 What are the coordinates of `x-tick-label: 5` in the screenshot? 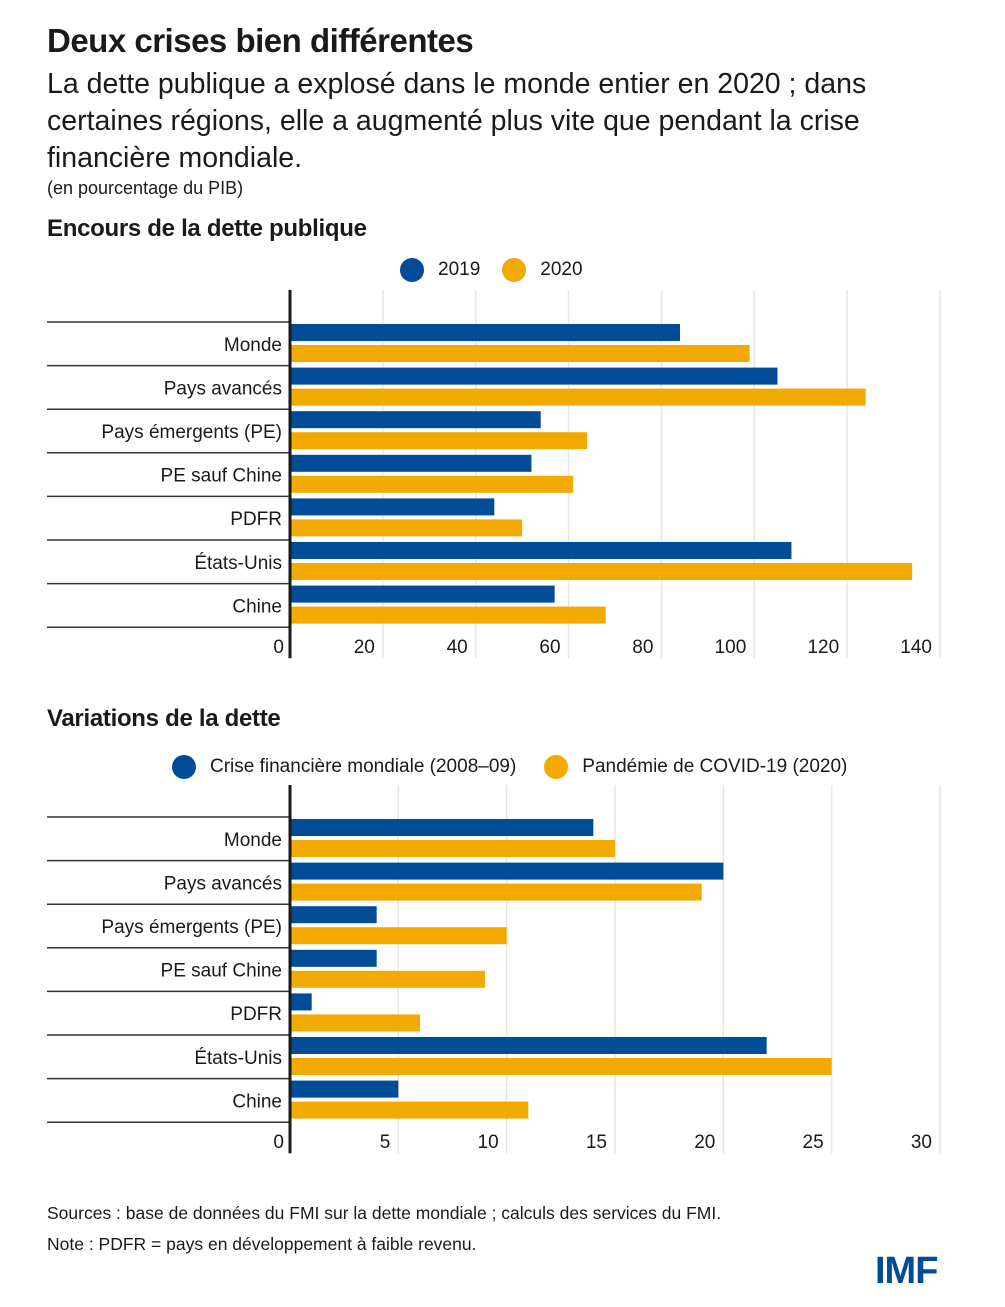 It's located at (385, 1142).